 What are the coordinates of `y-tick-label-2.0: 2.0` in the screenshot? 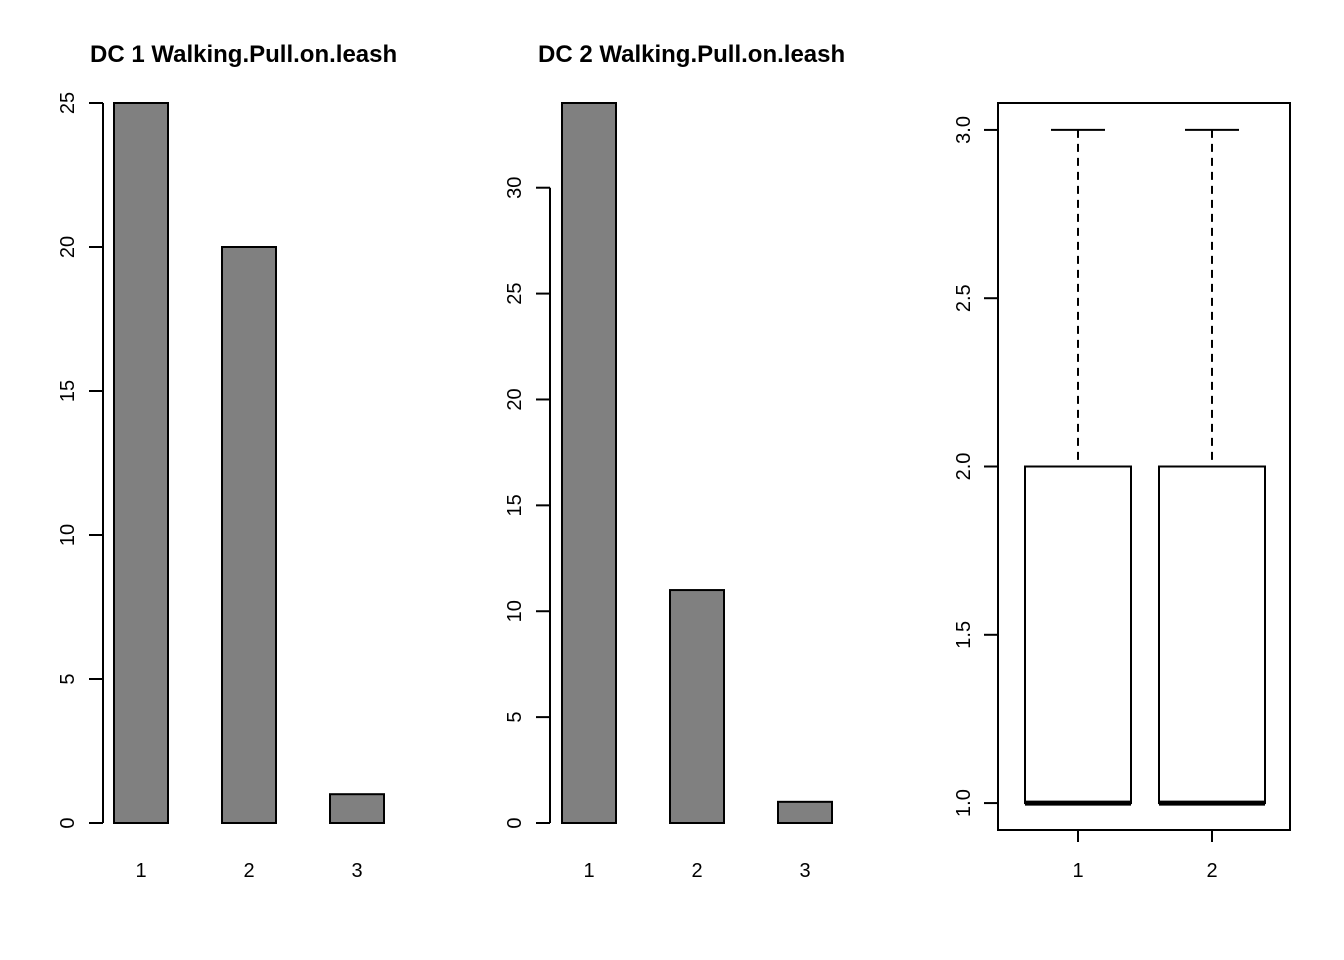 It's located at (964, 467).